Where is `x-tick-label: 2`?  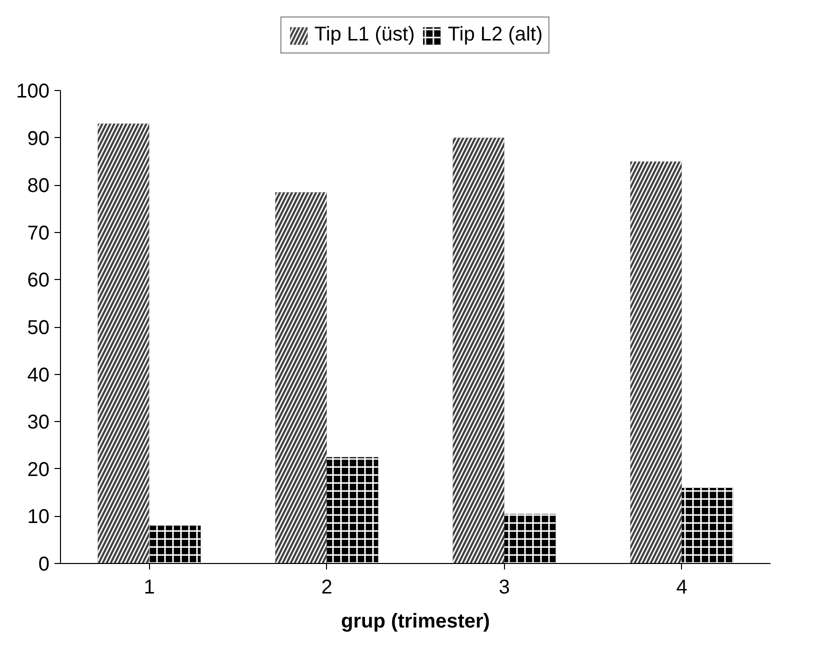
x-tick-label: 2 is located at coordinates (326, 587).